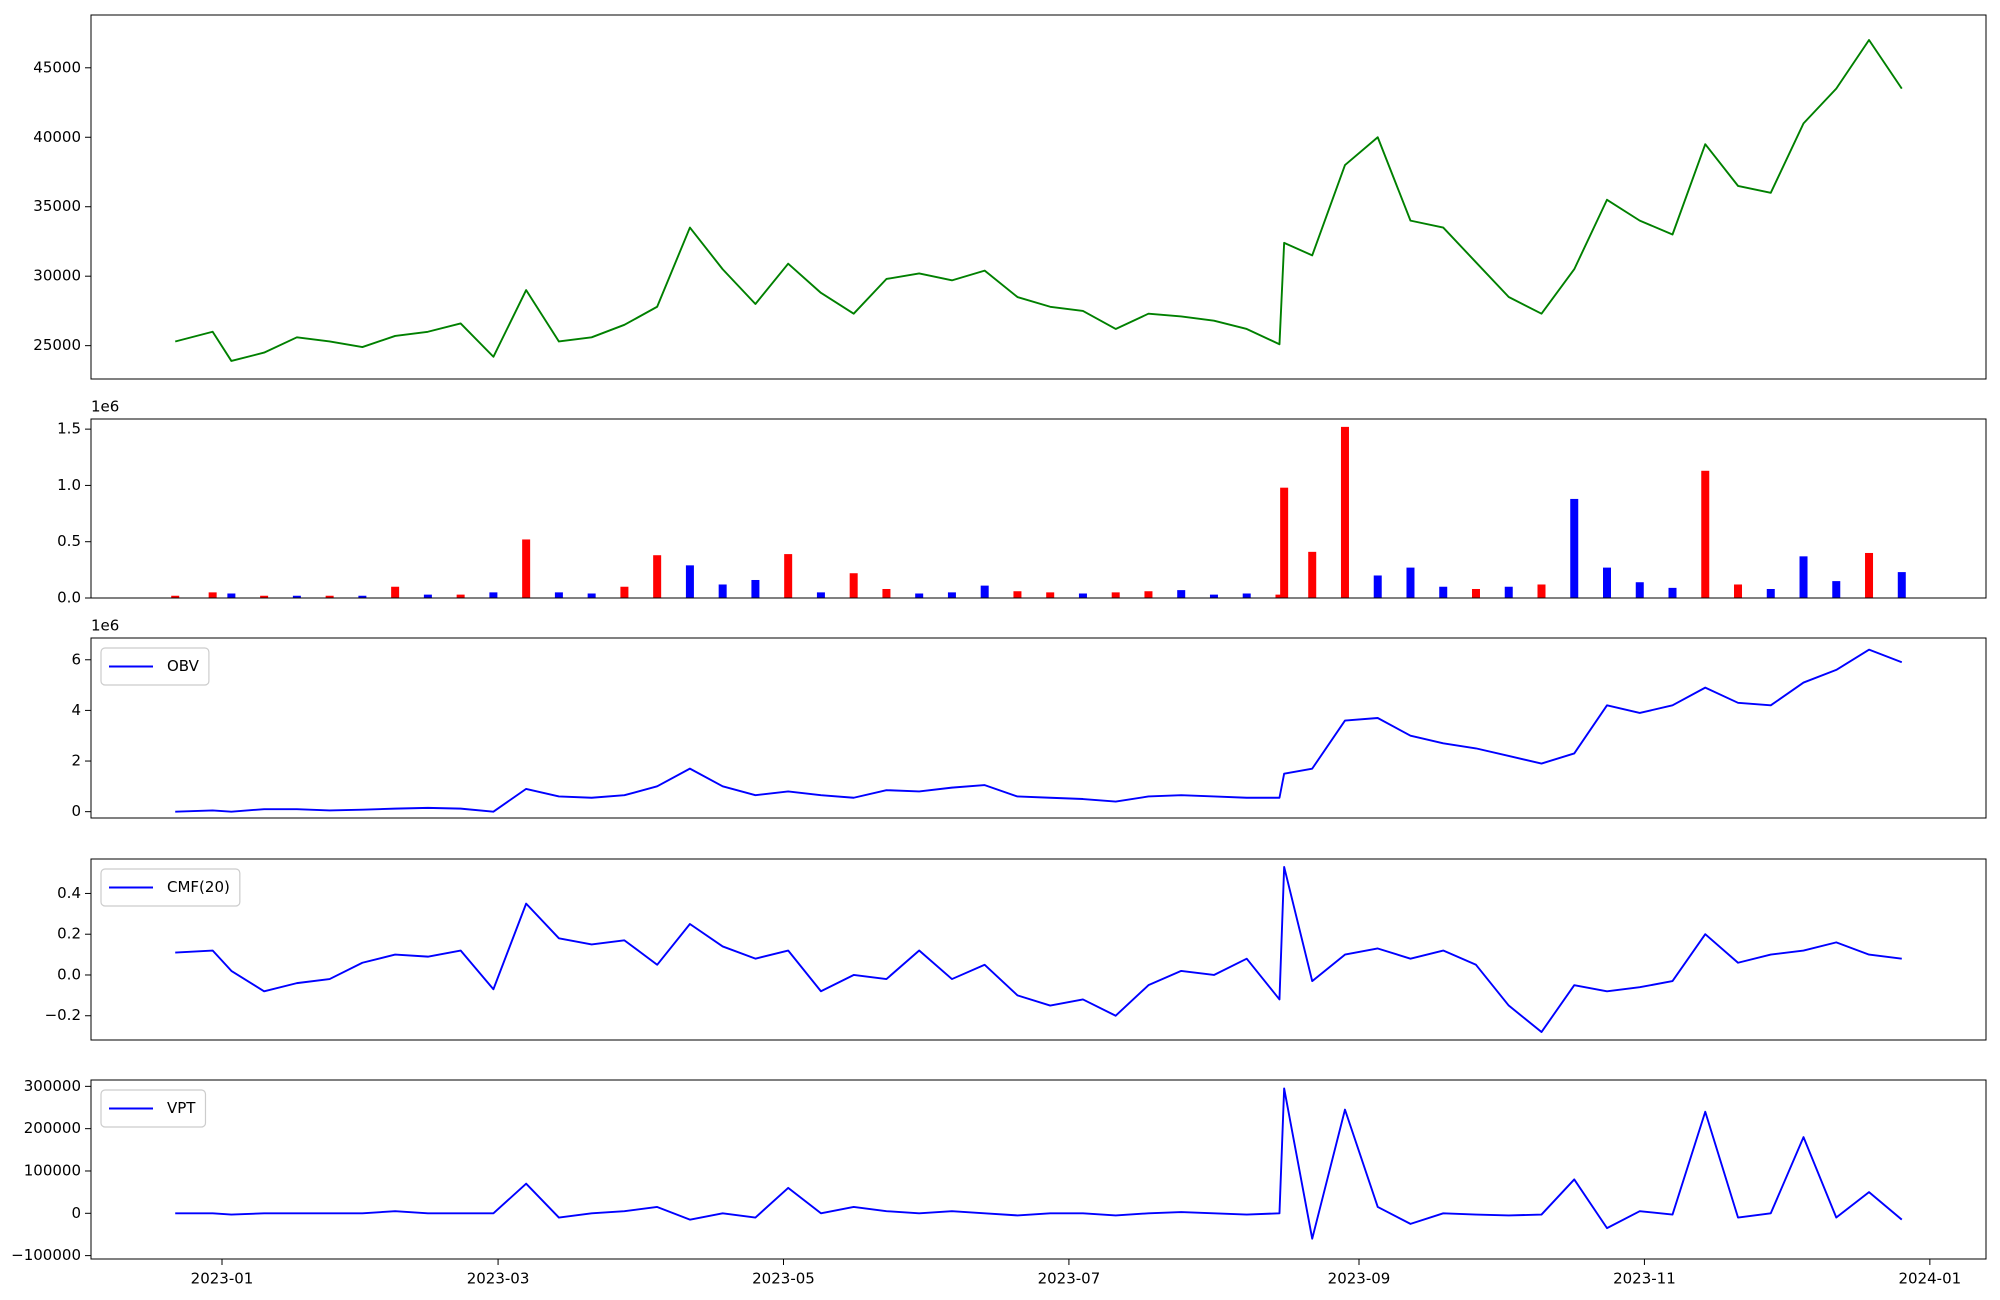 Image resolution: width=2000 pixels, height=1300 pixels. I want to click on y-tick-label: −0.2, so click(63, 1015).